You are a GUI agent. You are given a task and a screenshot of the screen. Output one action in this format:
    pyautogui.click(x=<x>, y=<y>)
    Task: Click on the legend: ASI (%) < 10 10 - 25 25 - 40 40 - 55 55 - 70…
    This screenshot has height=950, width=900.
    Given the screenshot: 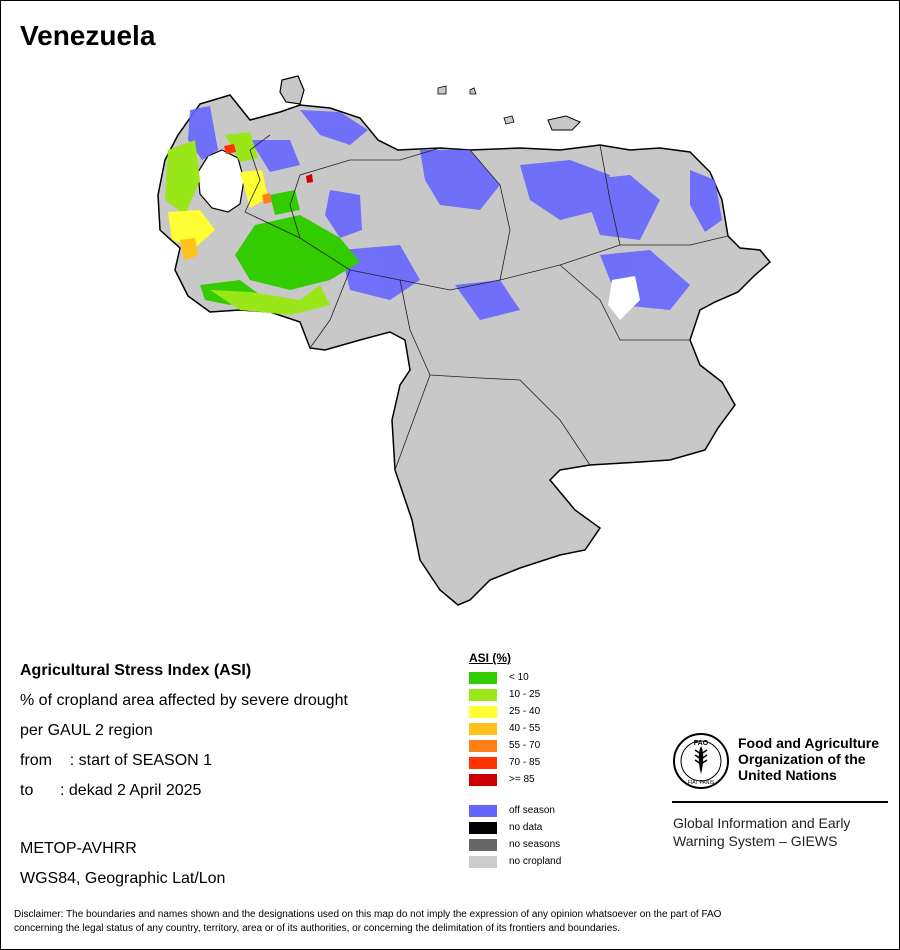 What is the action you would take?
    pyautogui.click(x=515, y=760)
    